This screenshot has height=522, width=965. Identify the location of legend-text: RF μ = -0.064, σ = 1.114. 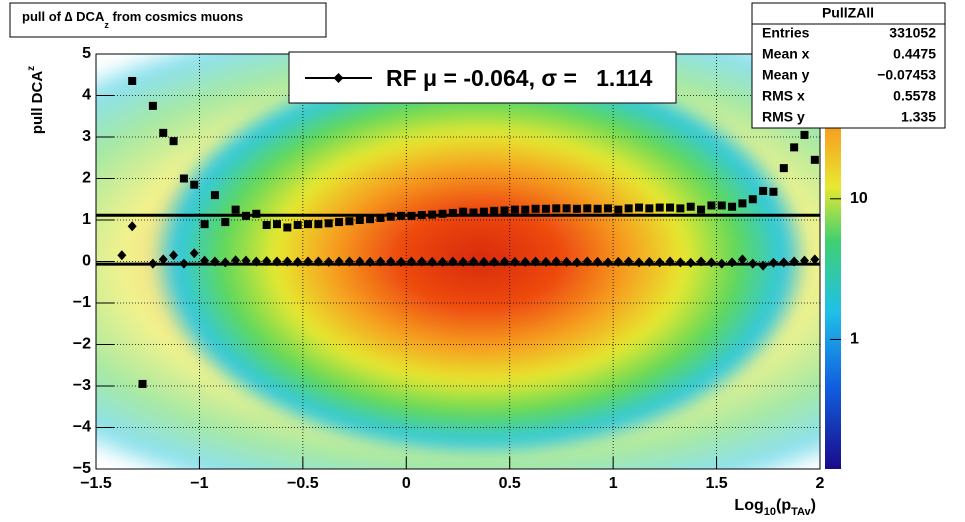
(519, 78).